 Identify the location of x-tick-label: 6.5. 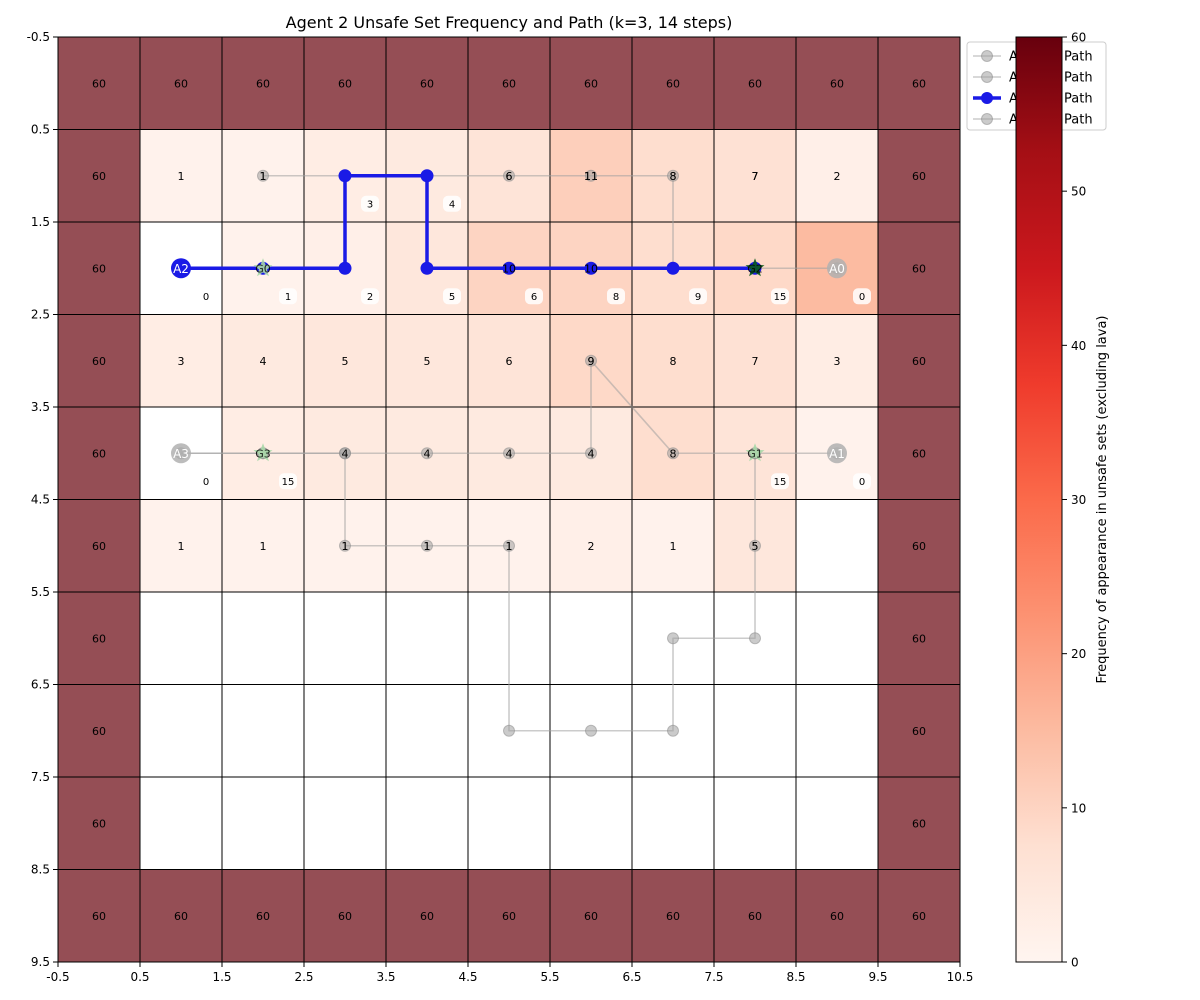
(631, 977).